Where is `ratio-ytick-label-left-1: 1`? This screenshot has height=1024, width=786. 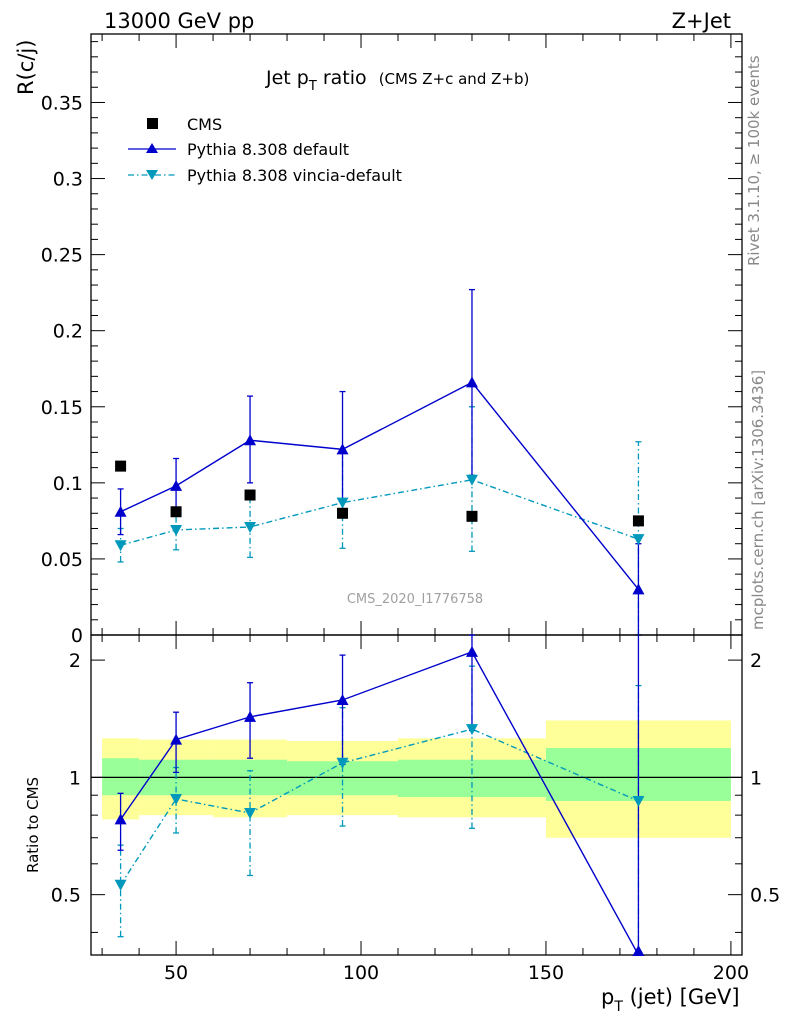 ratio-ytick-label-left-1: 1 is located at coordinates (75, 778).